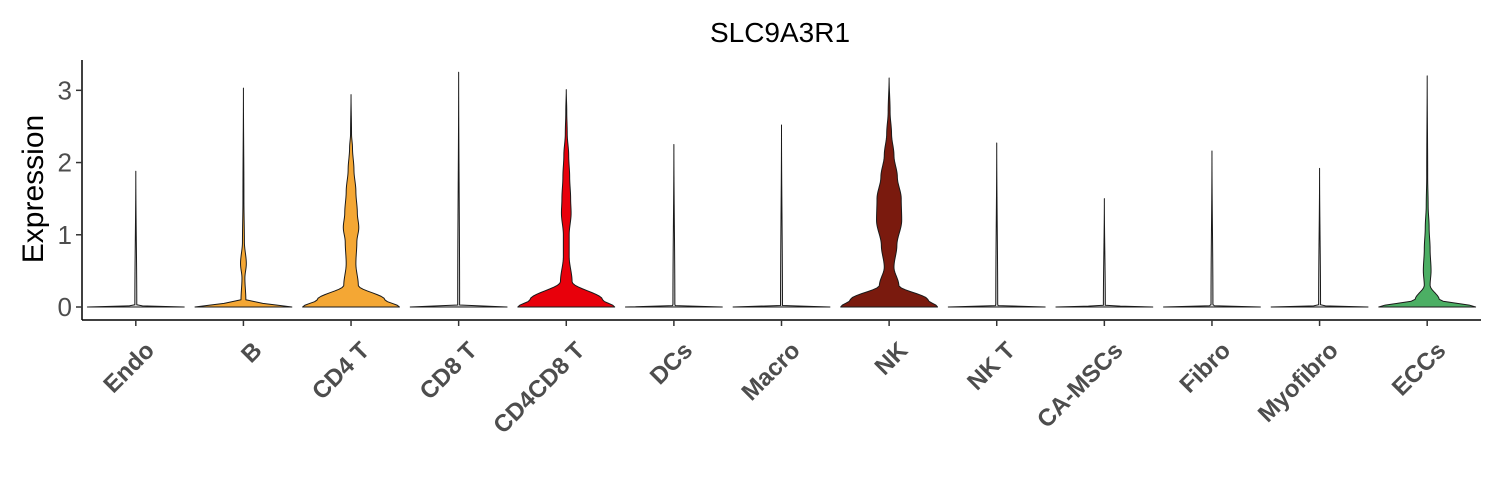  Describe the element at coordinates (1427, 191) in the screenshot. I see `violin-eccs` at that location.